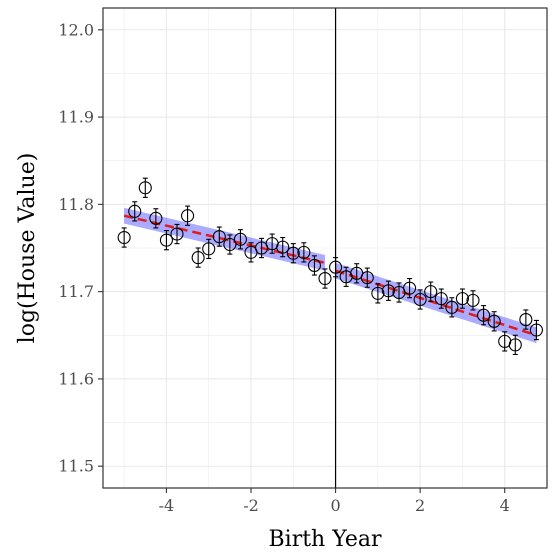 Image resolution: width=553 pixels, height=556 pixels. Describe the element at coordinates (76, 204) in the screenshot. I see `y-tick-label: 11.8` at that location.